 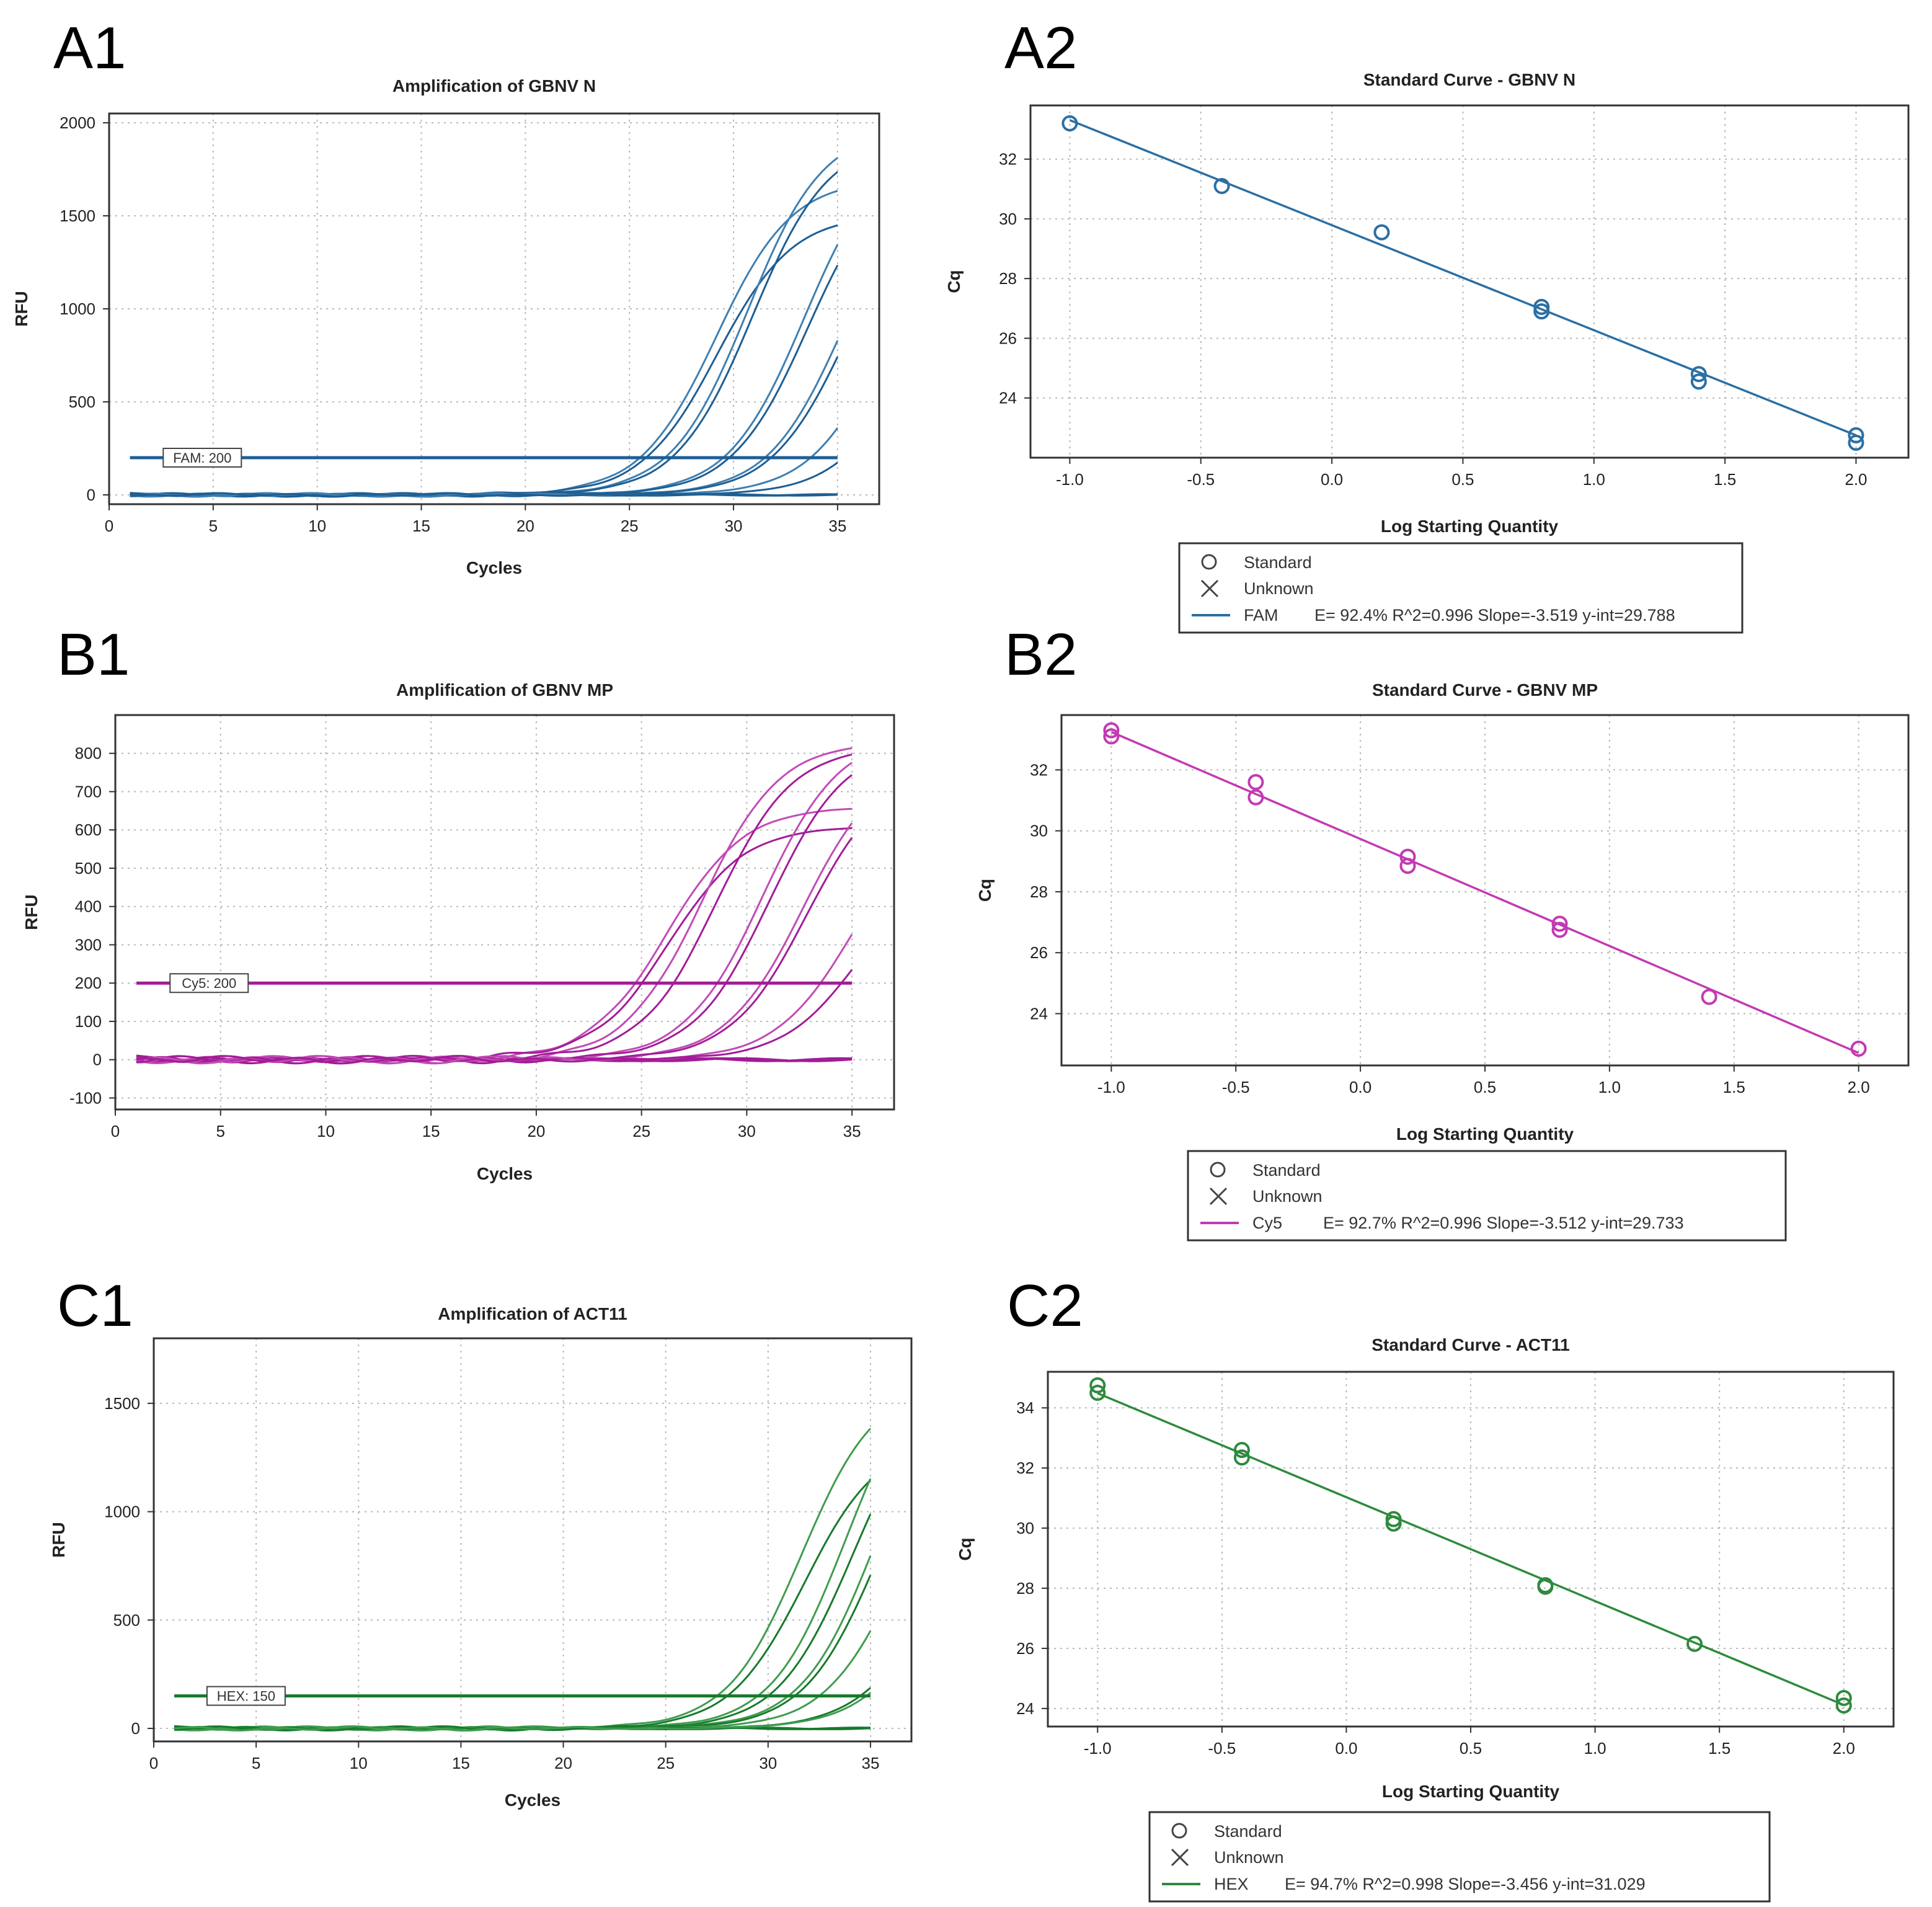 I want to click on legend-fluor-label: HEX, so click(x=1231, y=1884).